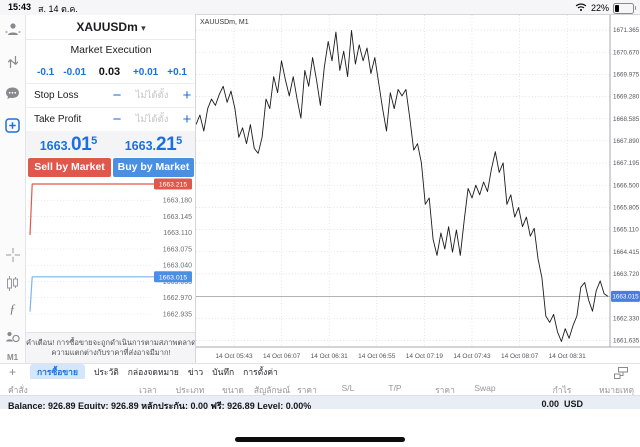  Describe the element at coordinates (56, 95) in the screenshot. I see `stop-loss-label: Stop Loss` at that location.